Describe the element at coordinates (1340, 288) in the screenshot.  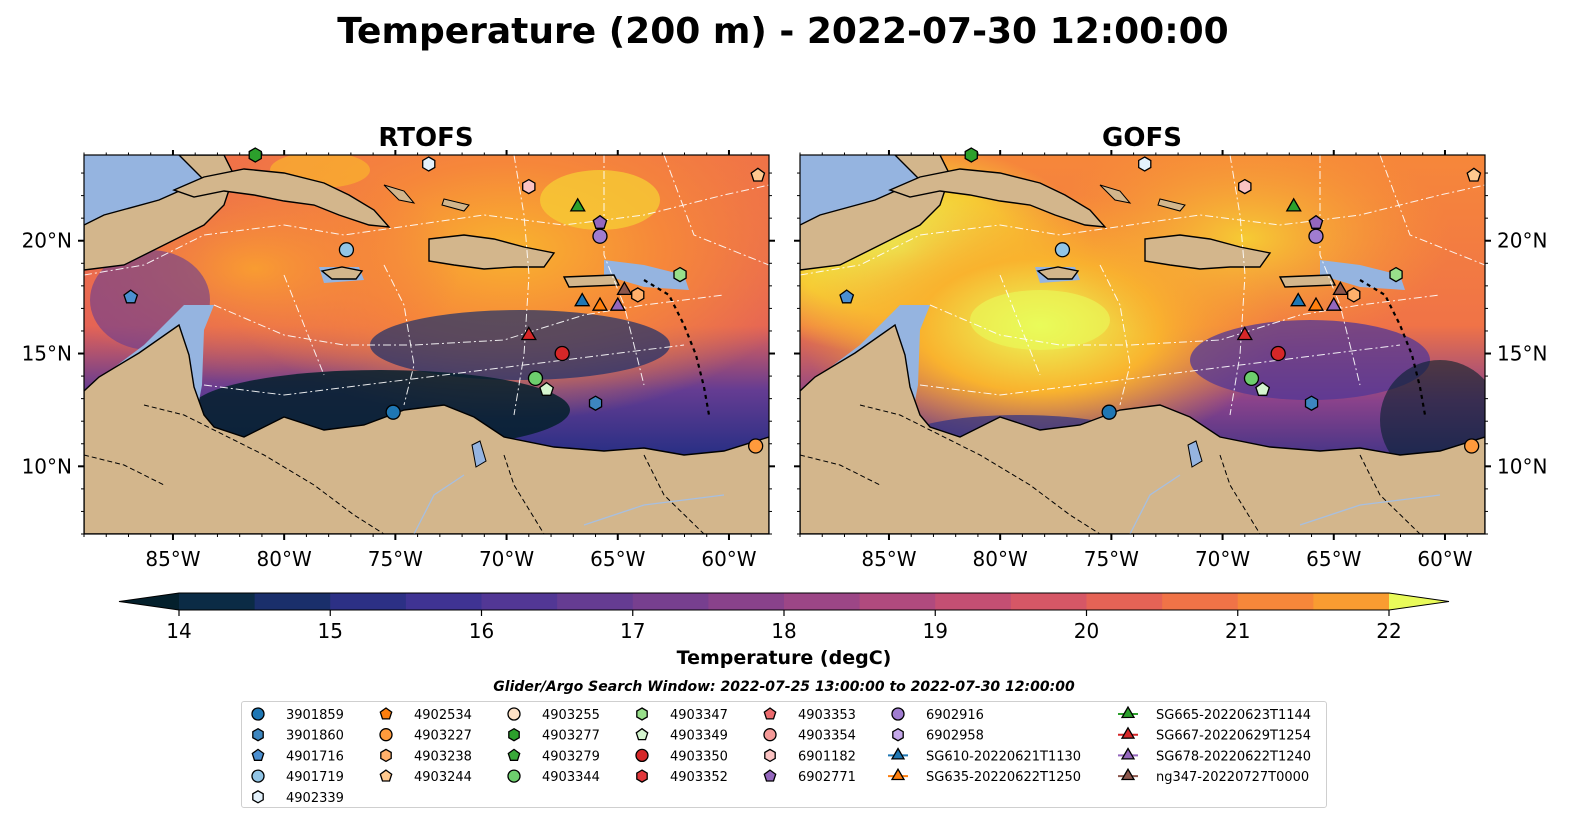
I see `obs-marker-ng347-20220727T0000` at that location.